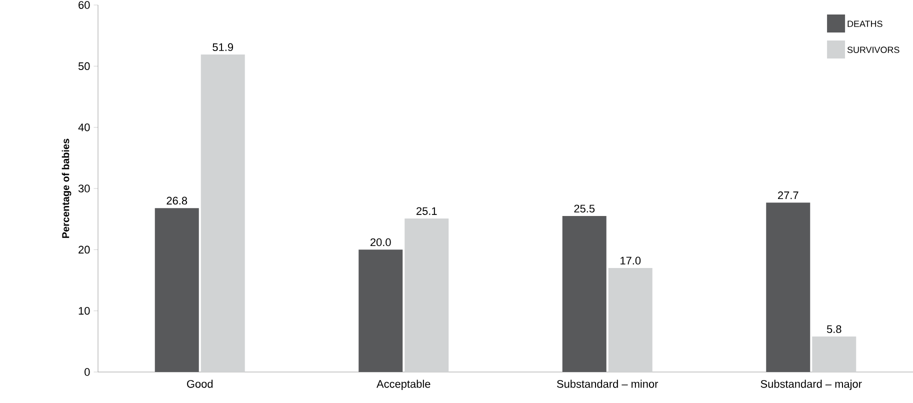 This screenshot has height=403, width=913. I want to click on x-tick-label: Substandard – major, so click(811, 385).